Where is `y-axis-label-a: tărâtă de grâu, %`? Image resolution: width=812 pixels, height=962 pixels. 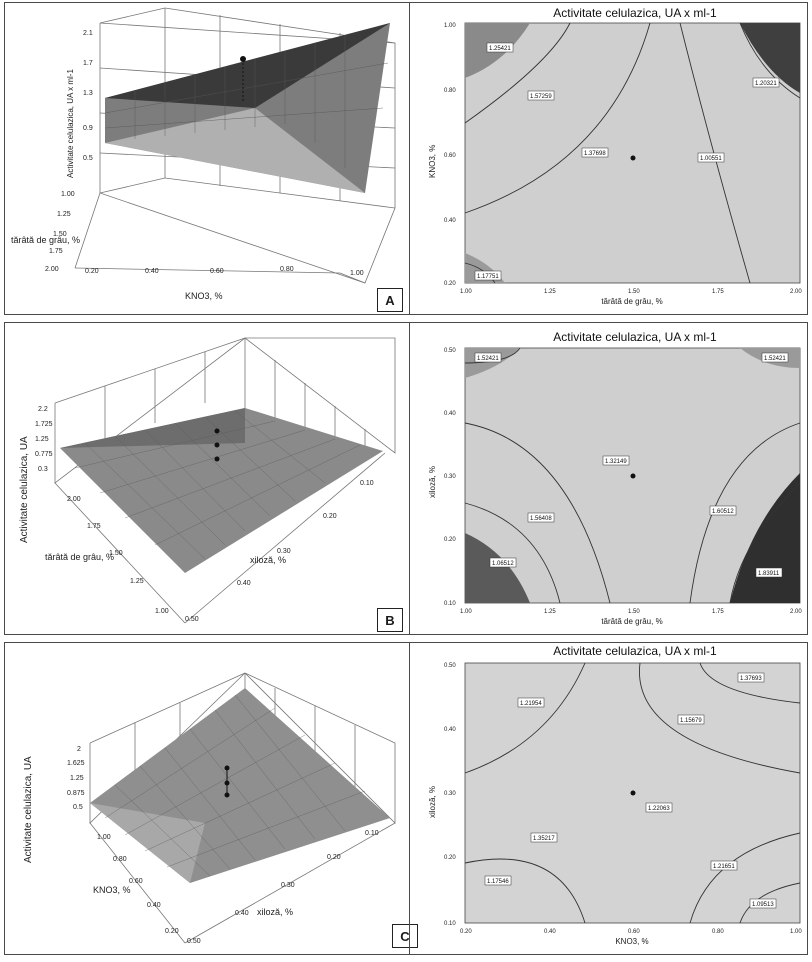 y-axis-label-a: tărâtă de grâu, % is located at coordinates (45, 240).